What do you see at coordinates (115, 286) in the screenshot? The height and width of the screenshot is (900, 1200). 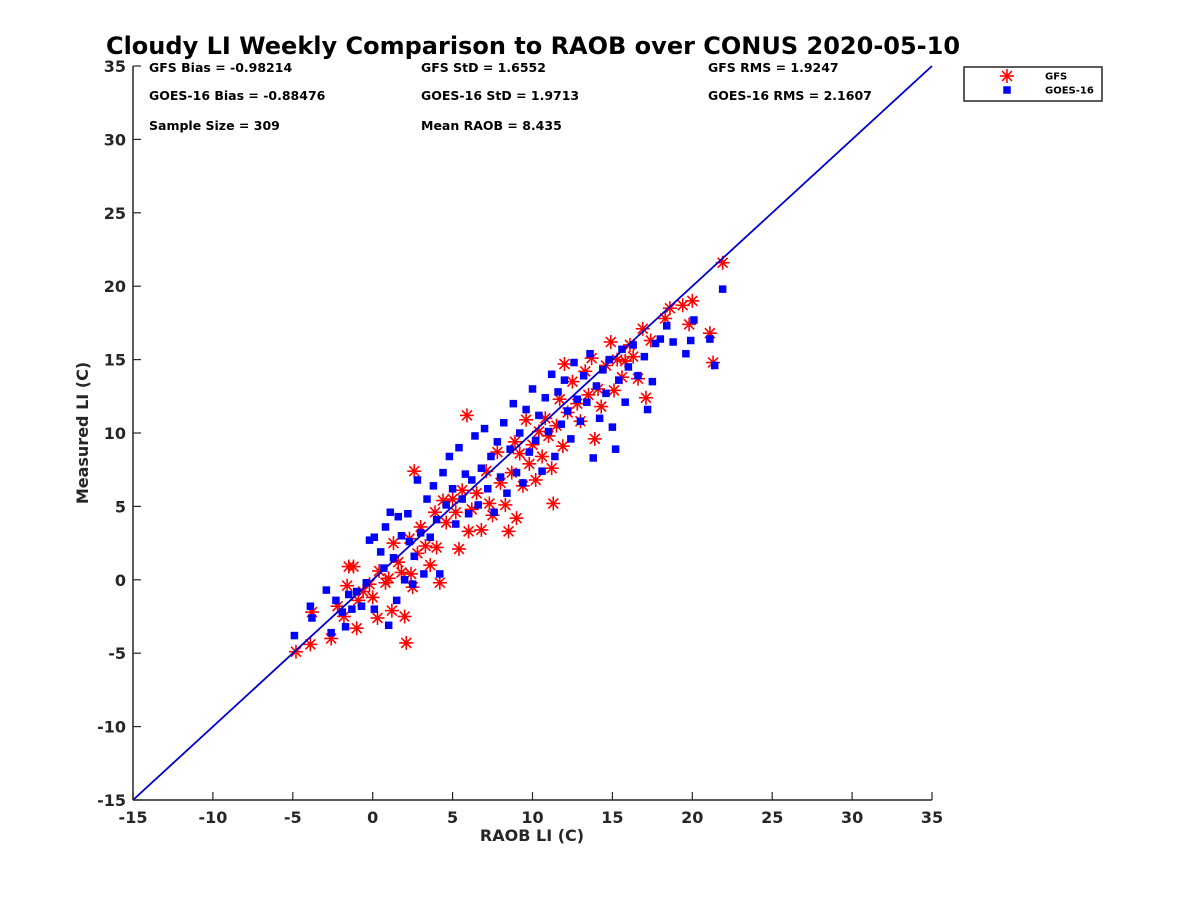 I see `y-tick-label: 20` at bounding box center [115, 286].